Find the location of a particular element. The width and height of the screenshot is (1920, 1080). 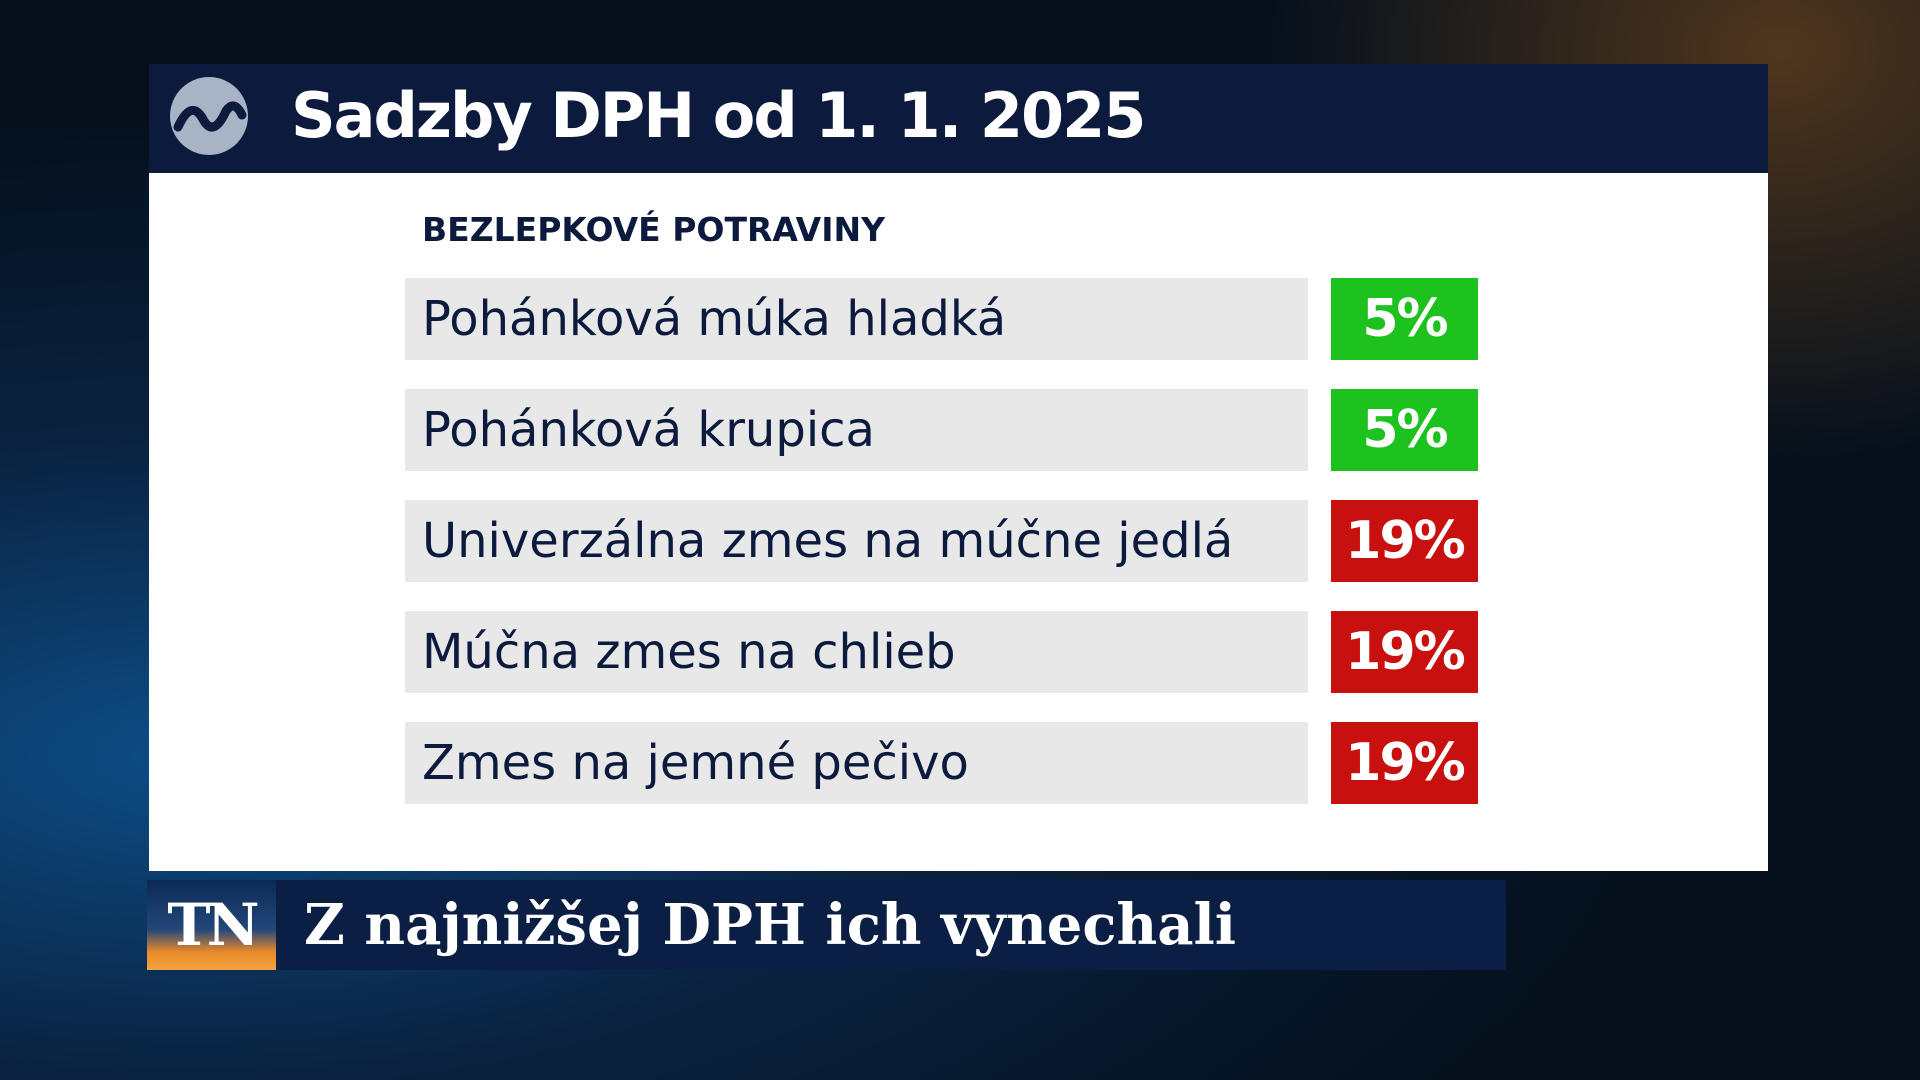

ticker-bar is located at coordinates (891, 925).